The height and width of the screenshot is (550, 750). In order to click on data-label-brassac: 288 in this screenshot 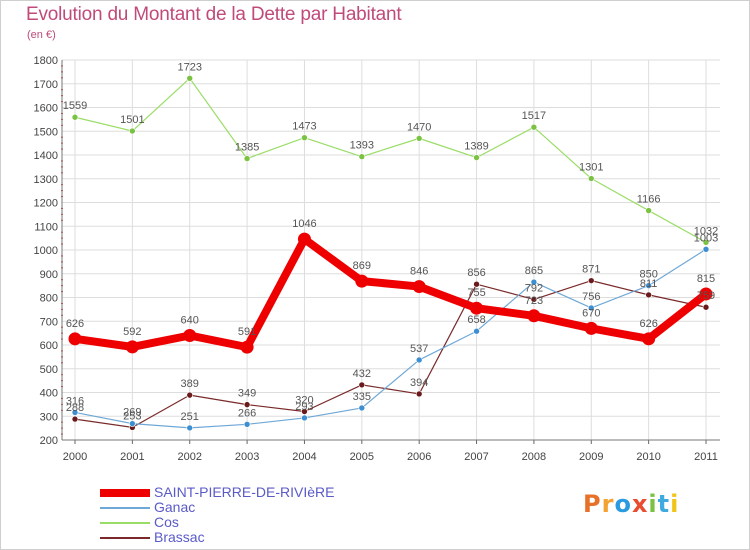, I will do `click(75, 408)`.